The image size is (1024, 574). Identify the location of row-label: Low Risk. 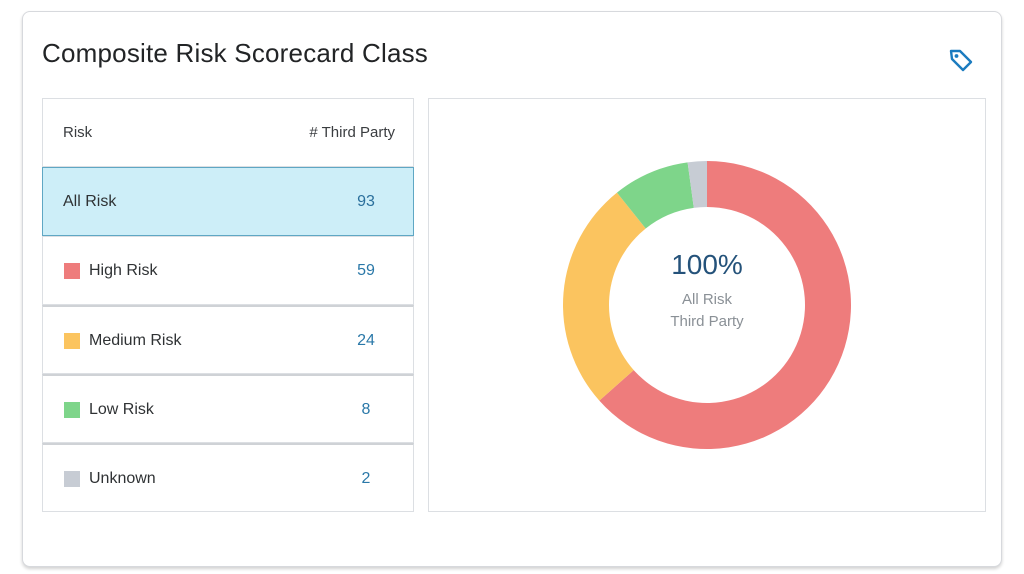
(121, 409).